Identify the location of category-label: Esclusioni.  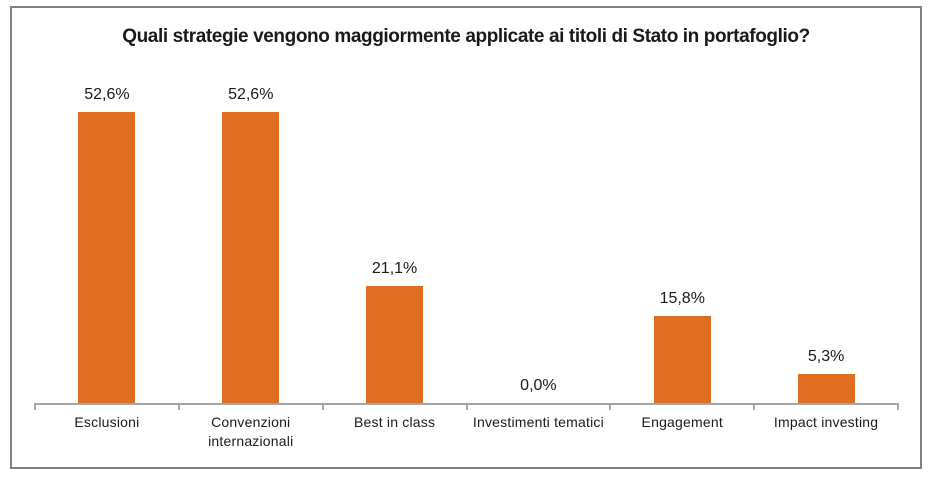
(107, 422).